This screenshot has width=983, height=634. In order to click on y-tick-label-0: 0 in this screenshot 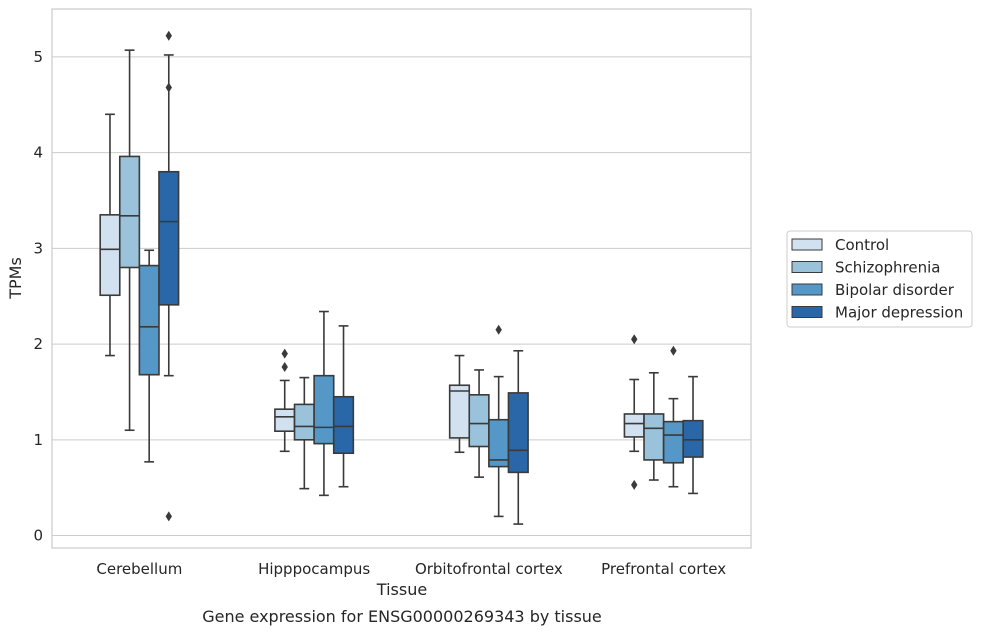, I will do `click(38, 536)`.